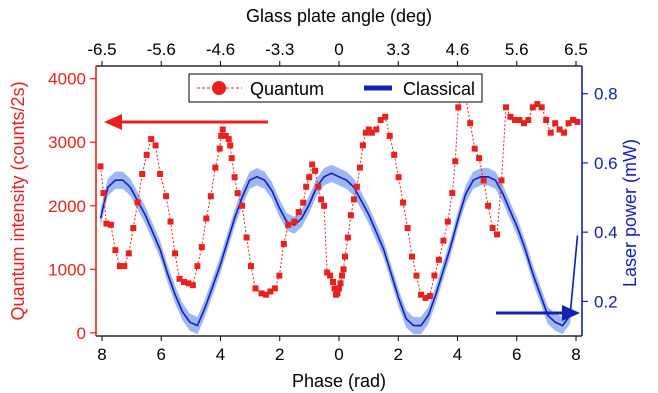 The width and height of the screenshot is (658, 393). I want to click on bottom-axis-title: Phase (rad), so click(339, 381).